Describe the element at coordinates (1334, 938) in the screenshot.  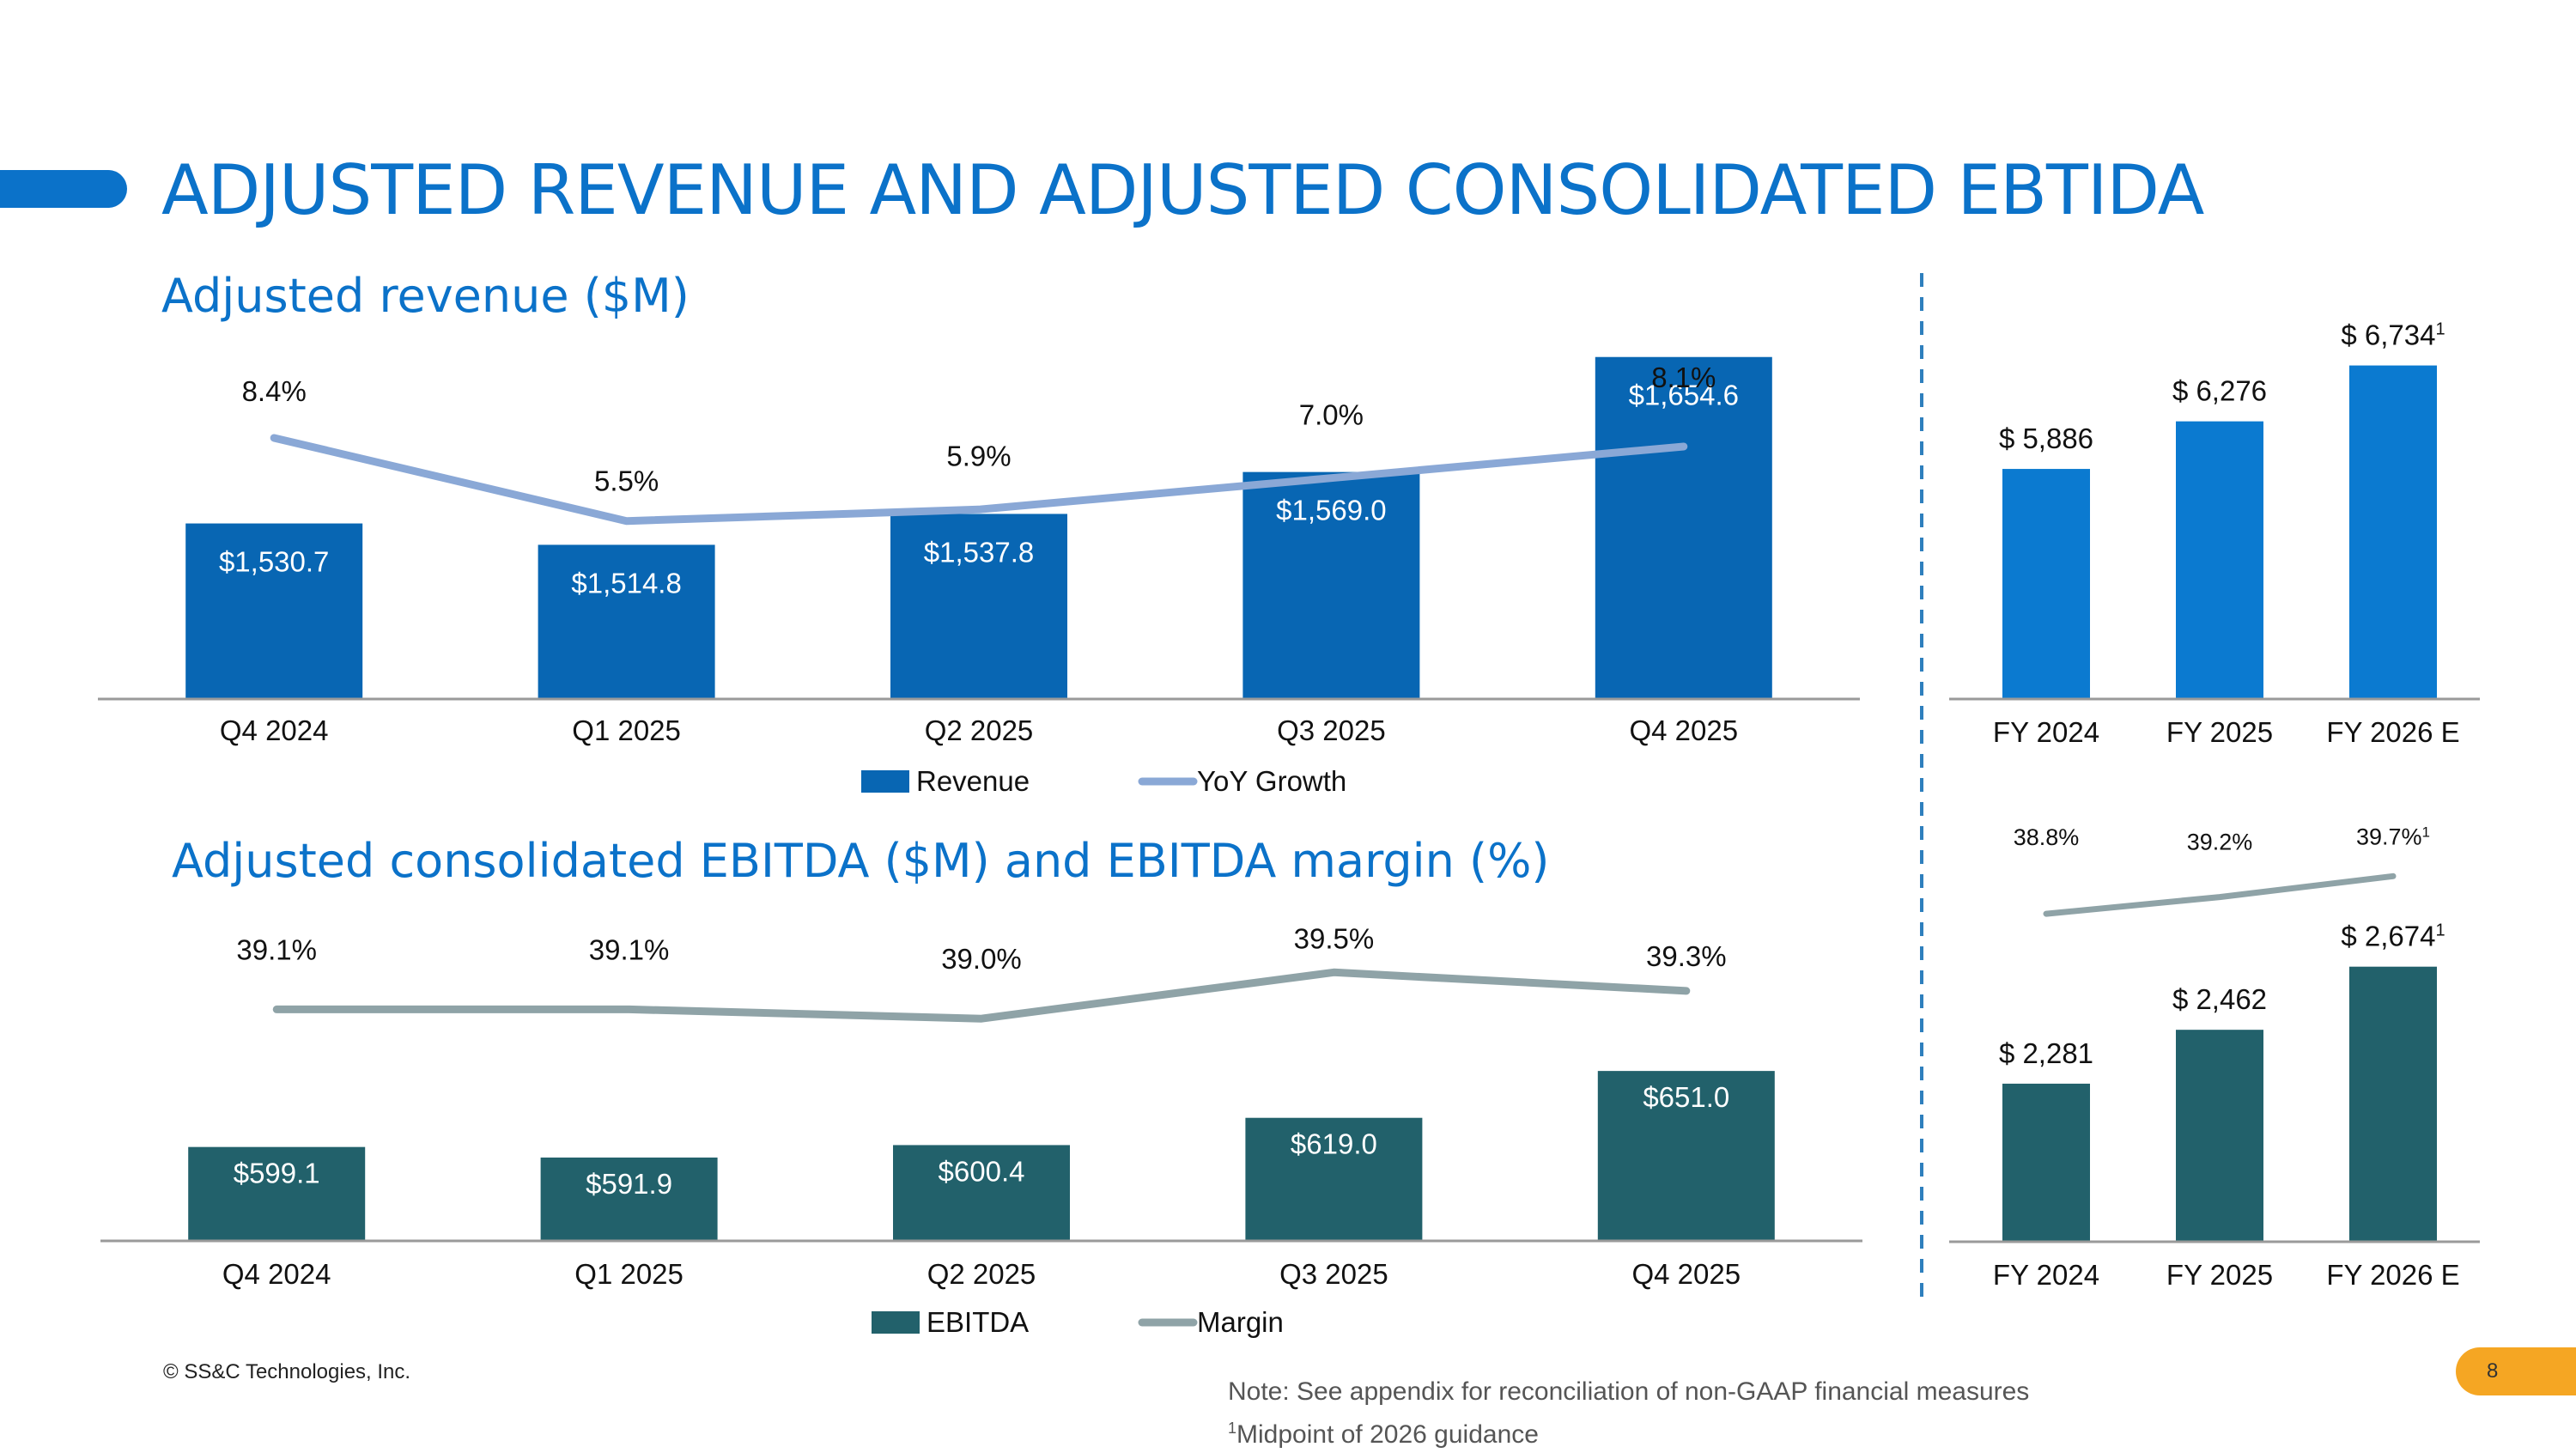
I see `line-point-label: 39.5%` at that location.